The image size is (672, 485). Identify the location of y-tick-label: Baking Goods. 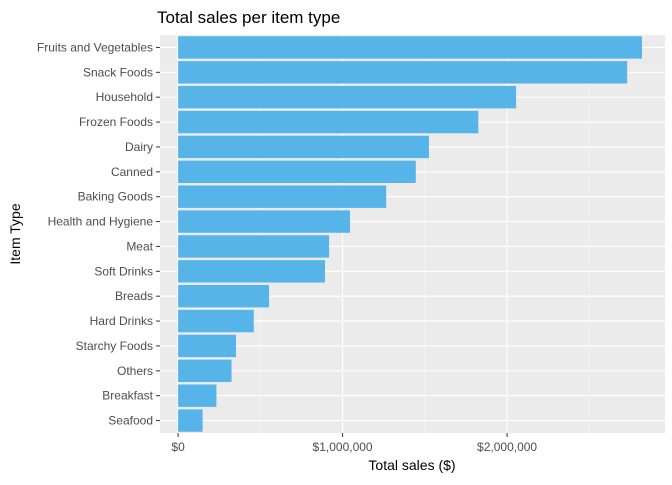
(115, 197).